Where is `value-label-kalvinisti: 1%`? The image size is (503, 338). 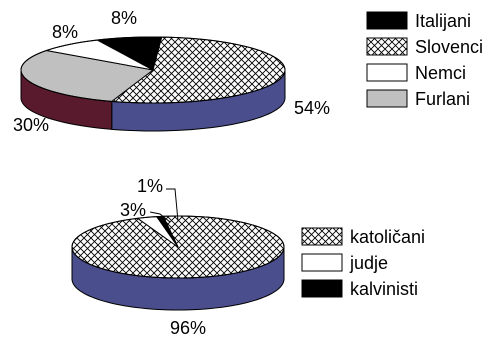 value-label-kalvinisti: 1% is located at coordinates (150, 186).